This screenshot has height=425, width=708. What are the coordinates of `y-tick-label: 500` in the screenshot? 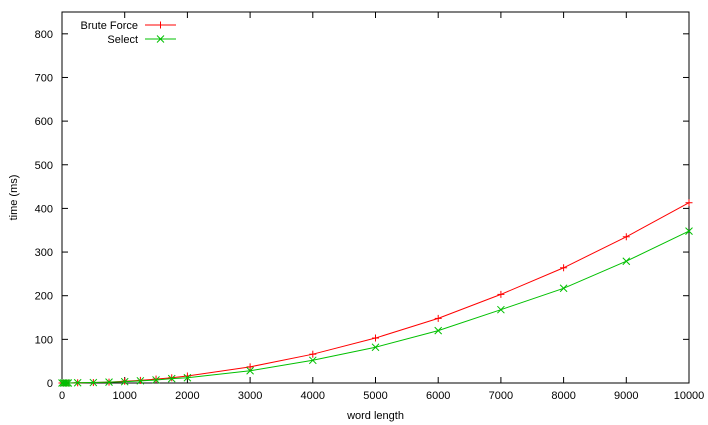 It's located at (44, 166).